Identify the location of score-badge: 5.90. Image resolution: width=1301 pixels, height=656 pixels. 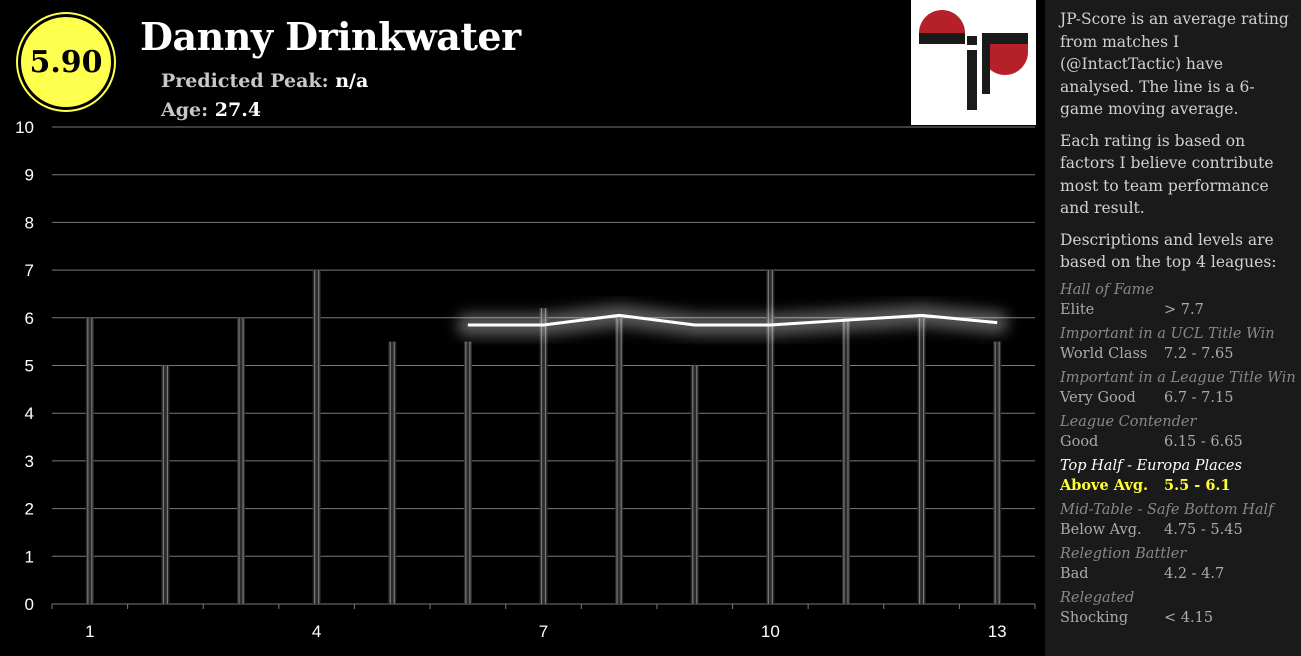
(66, 62).